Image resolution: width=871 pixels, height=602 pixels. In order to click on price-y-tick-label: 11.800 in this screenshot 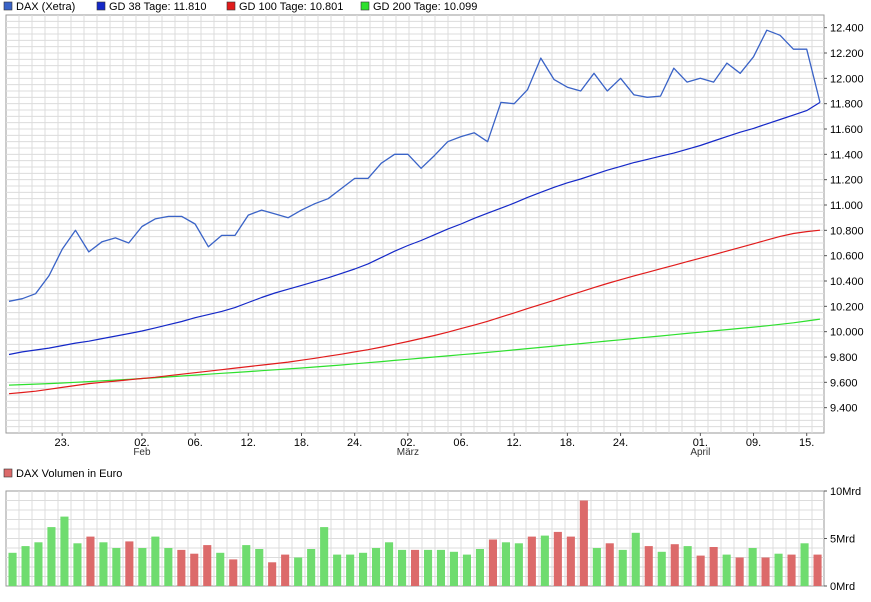, I will do `click(846, 105)`.